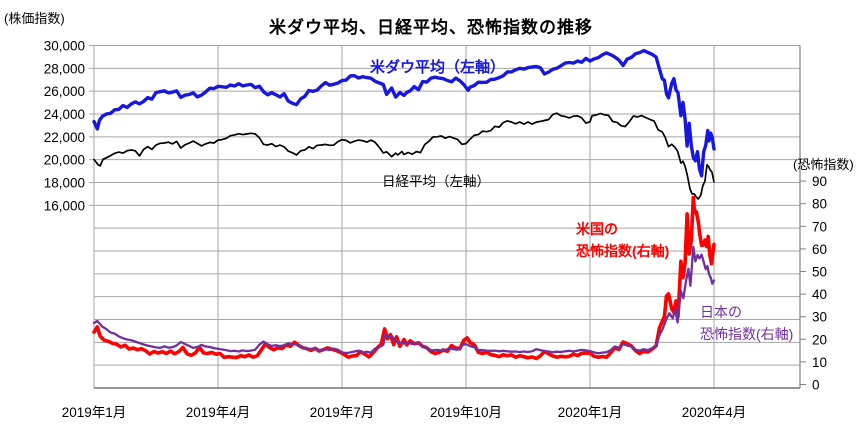 Image resolution: width=862 pixels, height=431 pixels. Describe the element at coordinates (819, 294) in the screenshot. I see `right-axis-tick-label: 40` at that location.